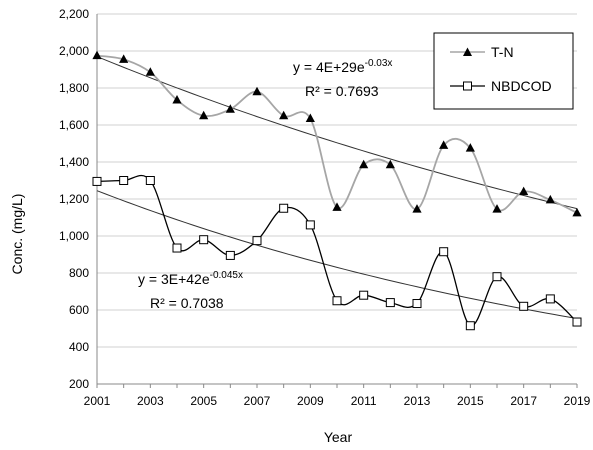 The height and width of the screenshot is (450, 593). What do you see at coordinates (417, 401) in the screenshot?
I see `x-tick-label: 2013` at bounding box center [417, 401].